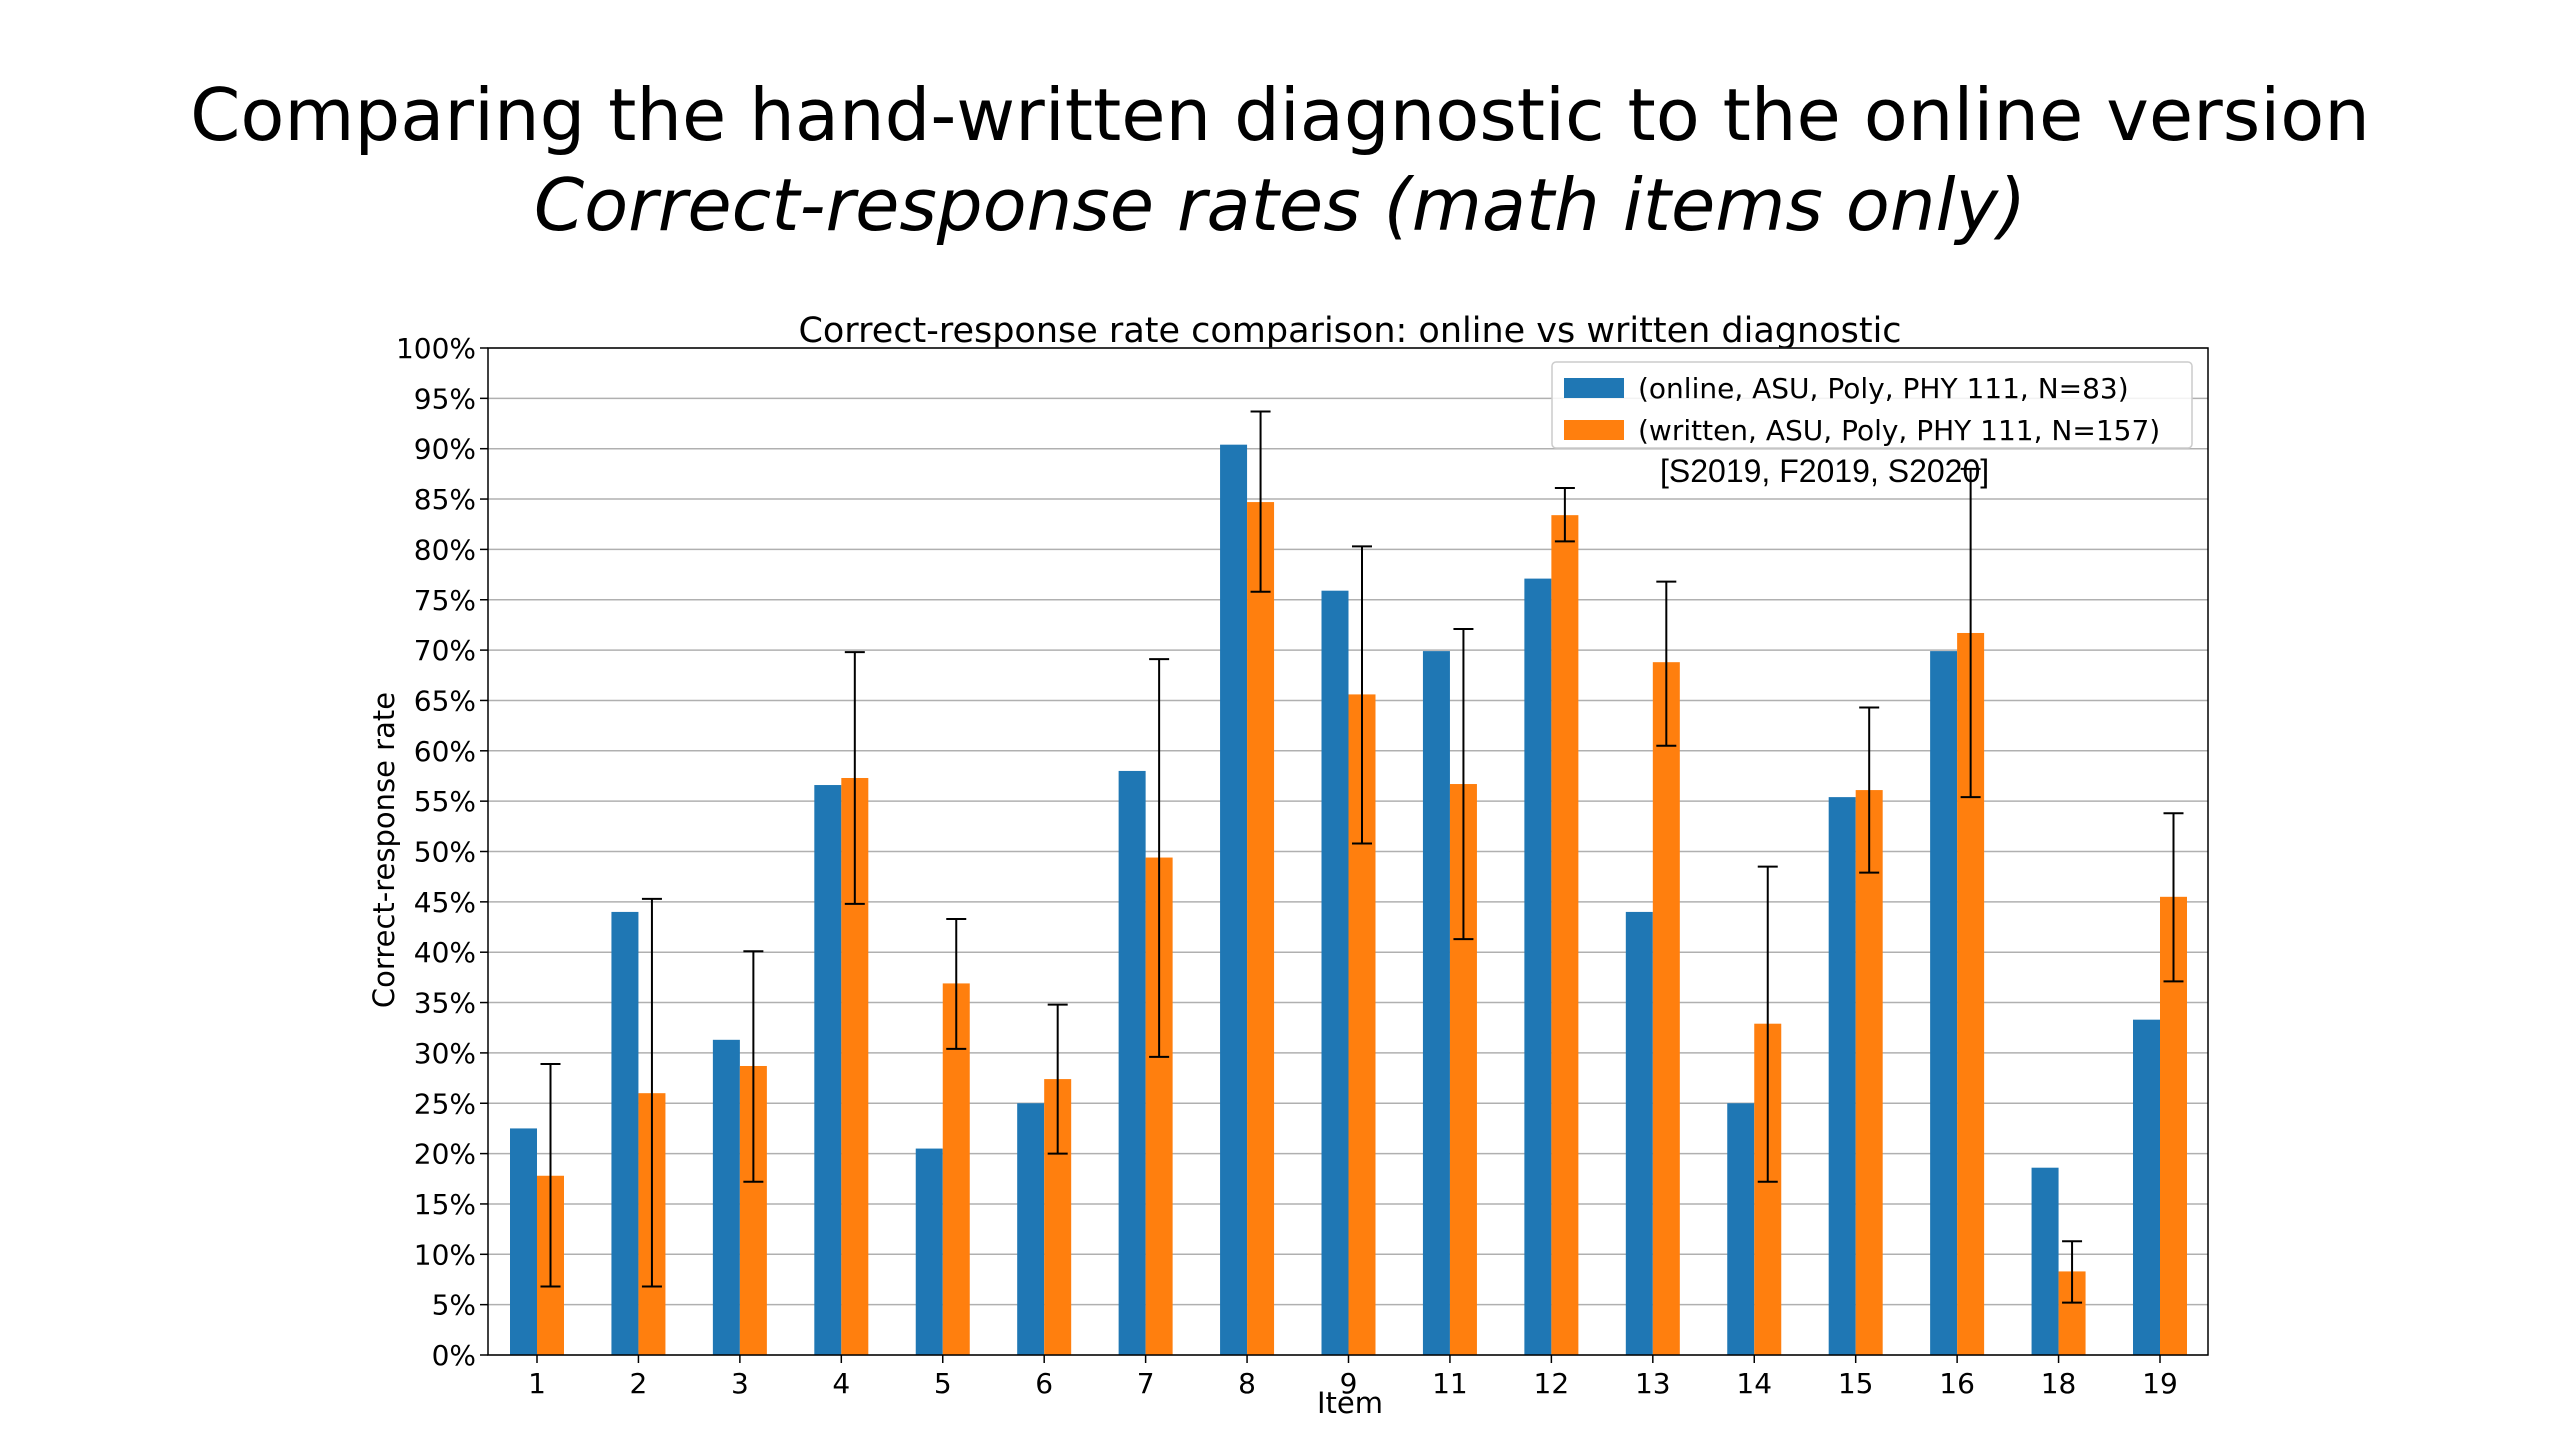  I want to click on legend-swatch-written, so click(1594, 430).